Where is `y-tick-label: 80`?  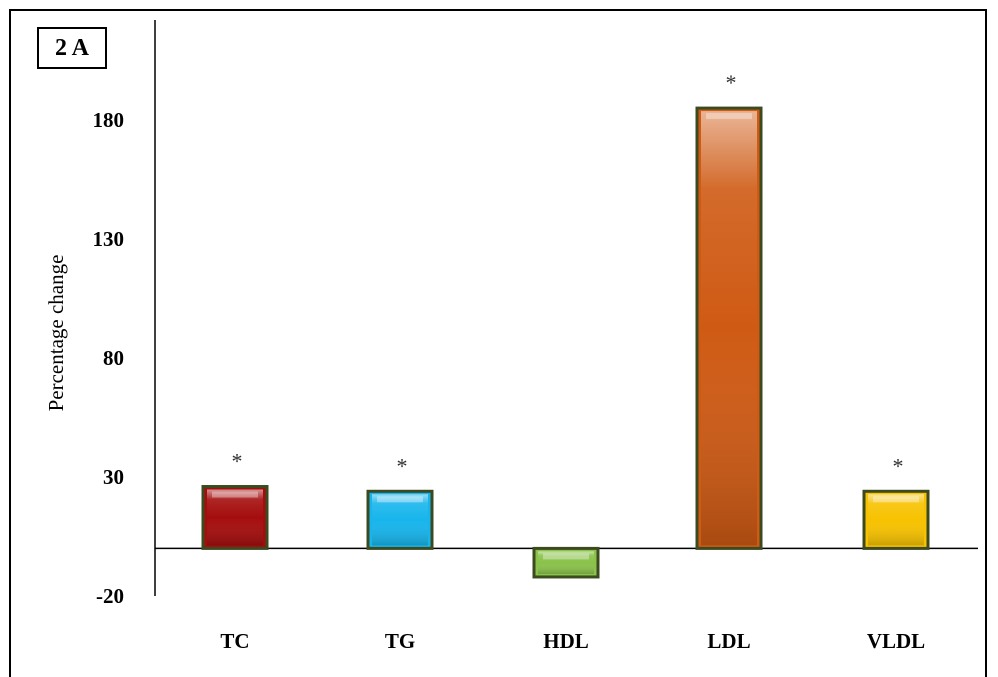
y-tick-label: 80 is located at coordinates (113, 358).